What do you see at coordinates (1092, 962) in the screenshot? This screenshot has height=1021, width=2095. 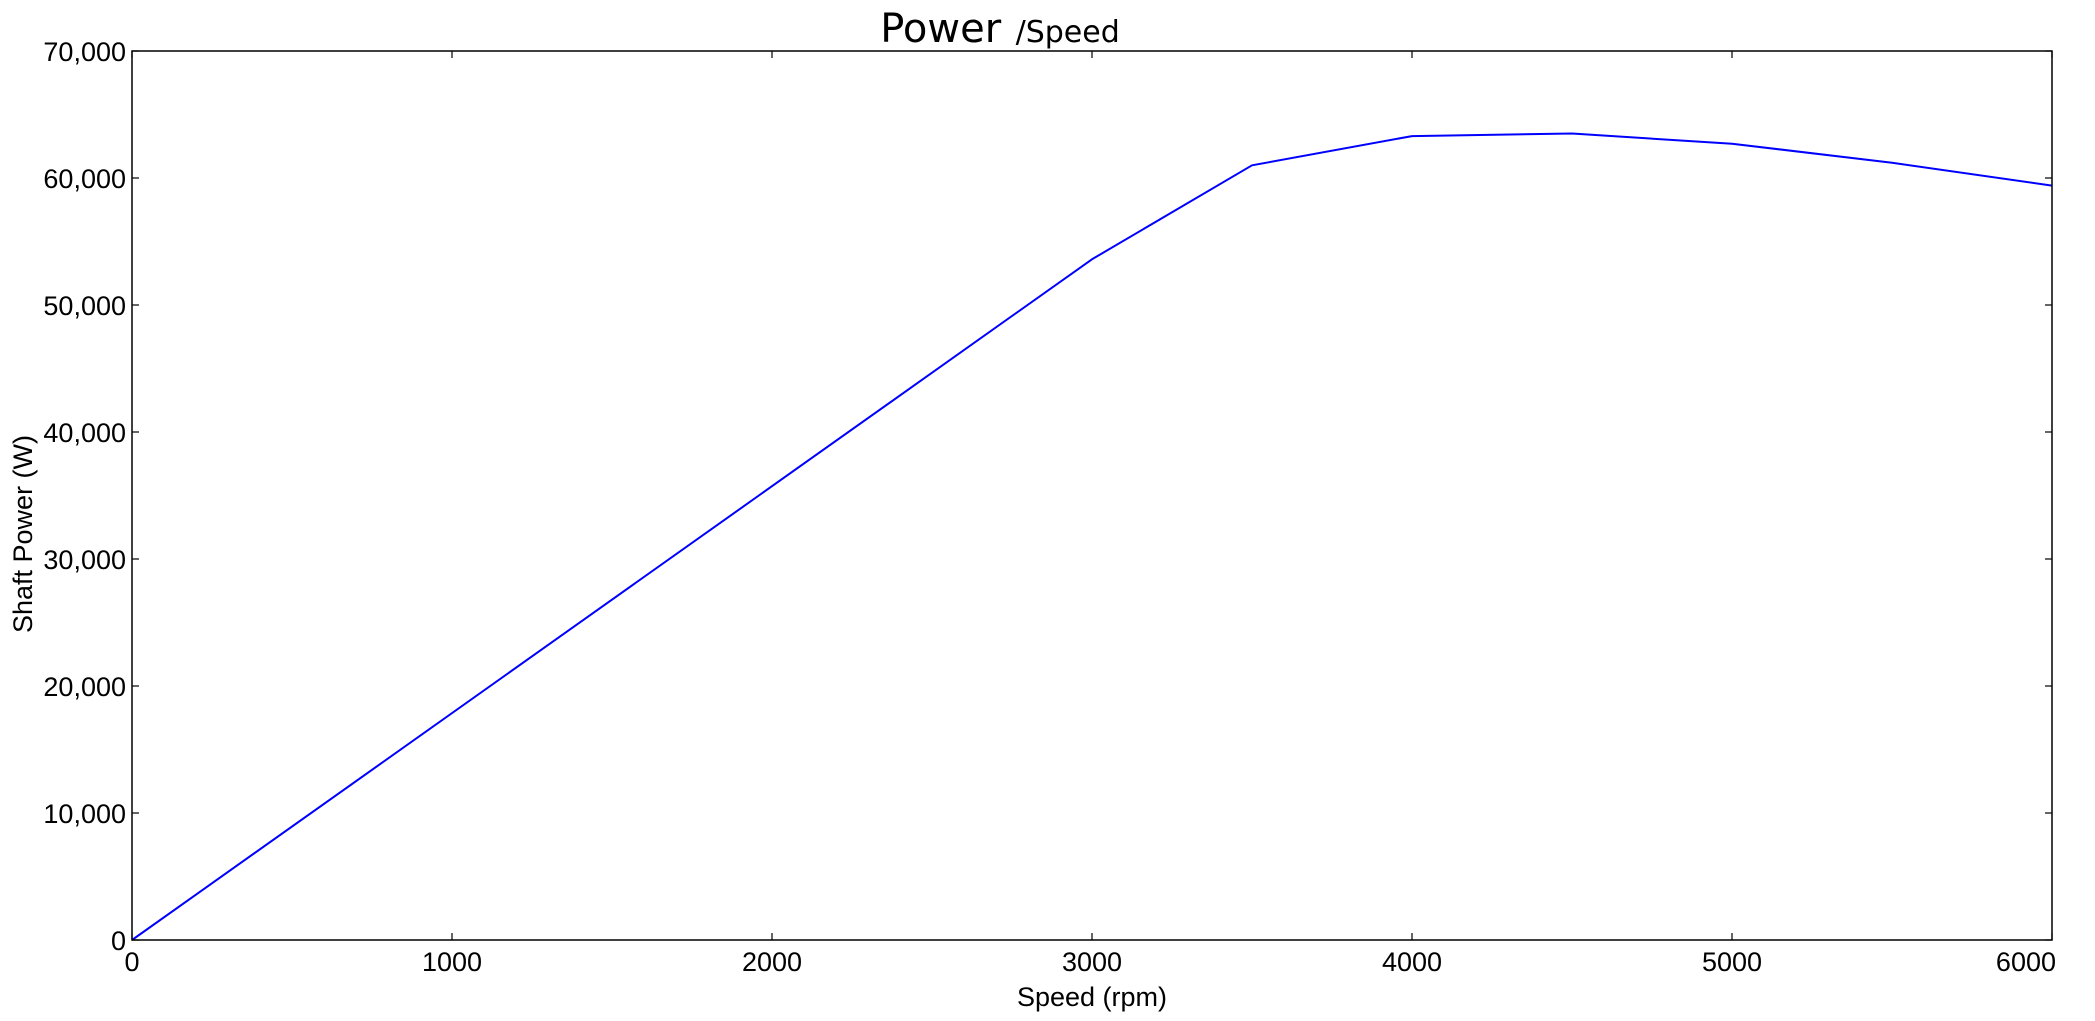 I see `x-tick-label: 3000` at bounding box center [1092, 962].